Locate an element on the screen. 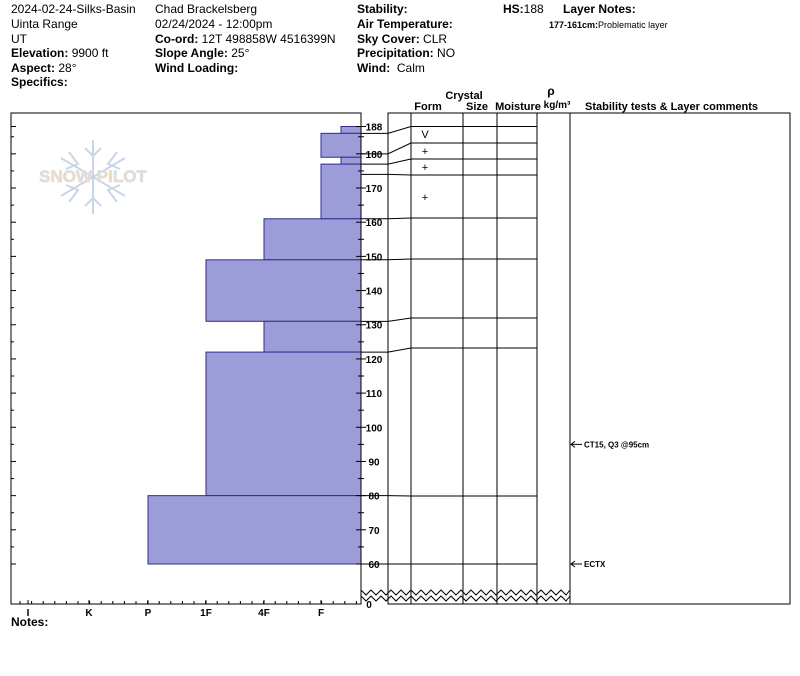  logo-text: SNOW PILOT is located at coordinates (93, 176).